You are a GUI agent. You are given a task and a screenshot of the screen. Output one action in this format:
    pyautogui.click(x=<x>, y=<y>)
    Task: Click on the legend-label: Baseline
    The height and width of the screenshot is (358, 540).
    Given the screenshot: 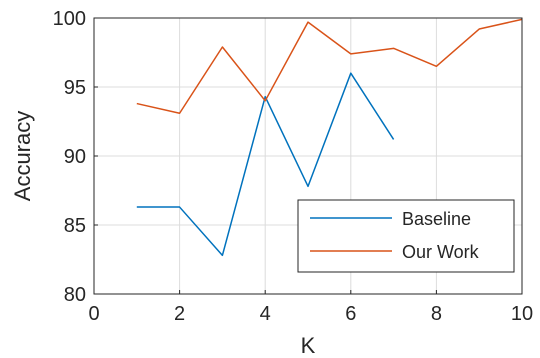 What is the action you would take?
    pyautogui.click(x=436, y=219)
    